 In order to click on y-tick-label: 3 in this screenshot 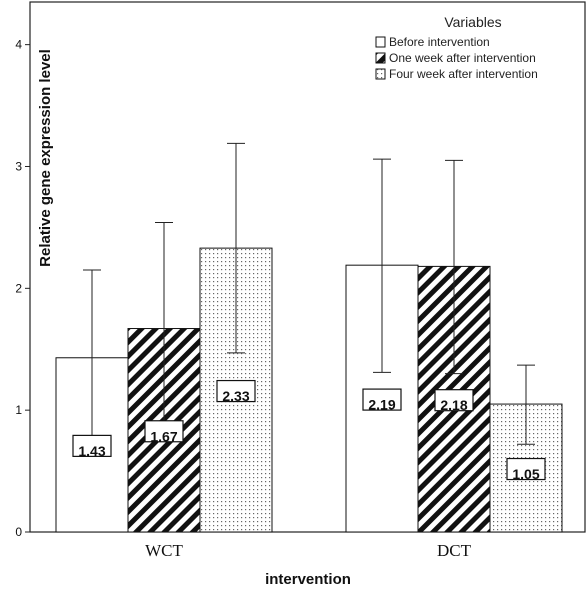, I will do `click(18, 166)`.